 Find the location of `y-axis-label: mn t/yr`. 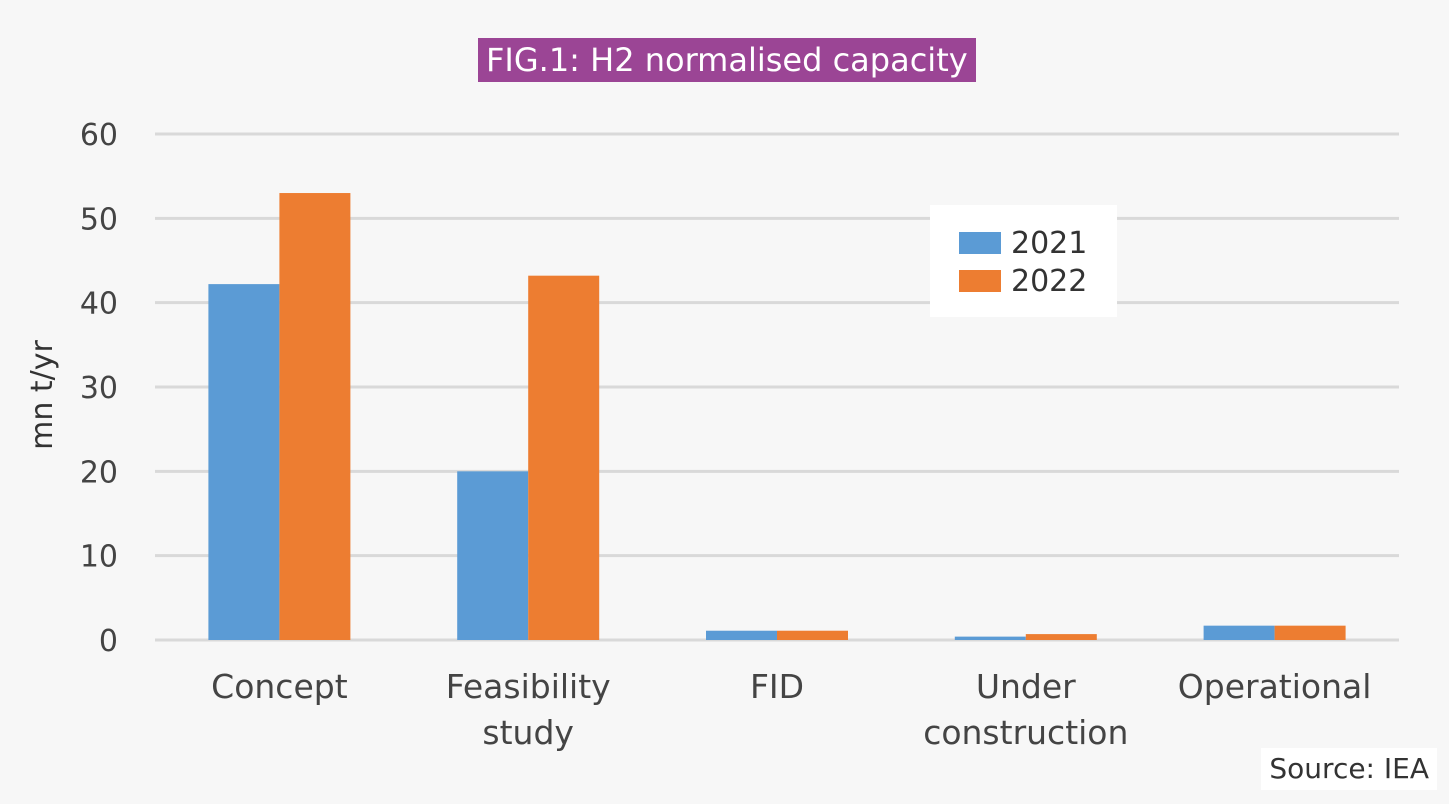

y-axis-label: mn t/yr is located at coordinates (42, 394).